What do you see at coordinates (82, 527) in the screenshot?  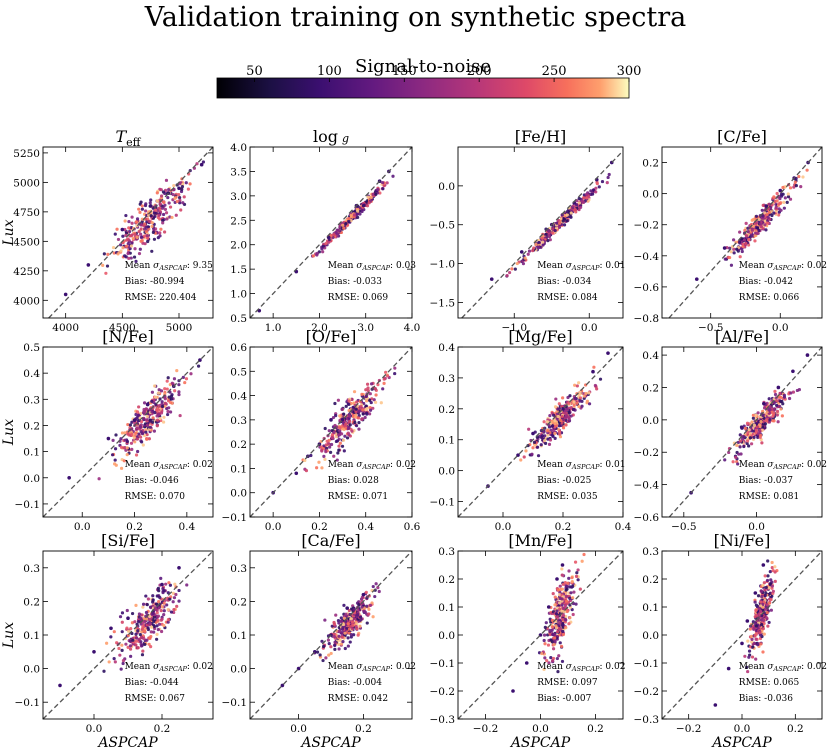 I see `x-tick-label: 0.0` at bounding box center [82, 527].